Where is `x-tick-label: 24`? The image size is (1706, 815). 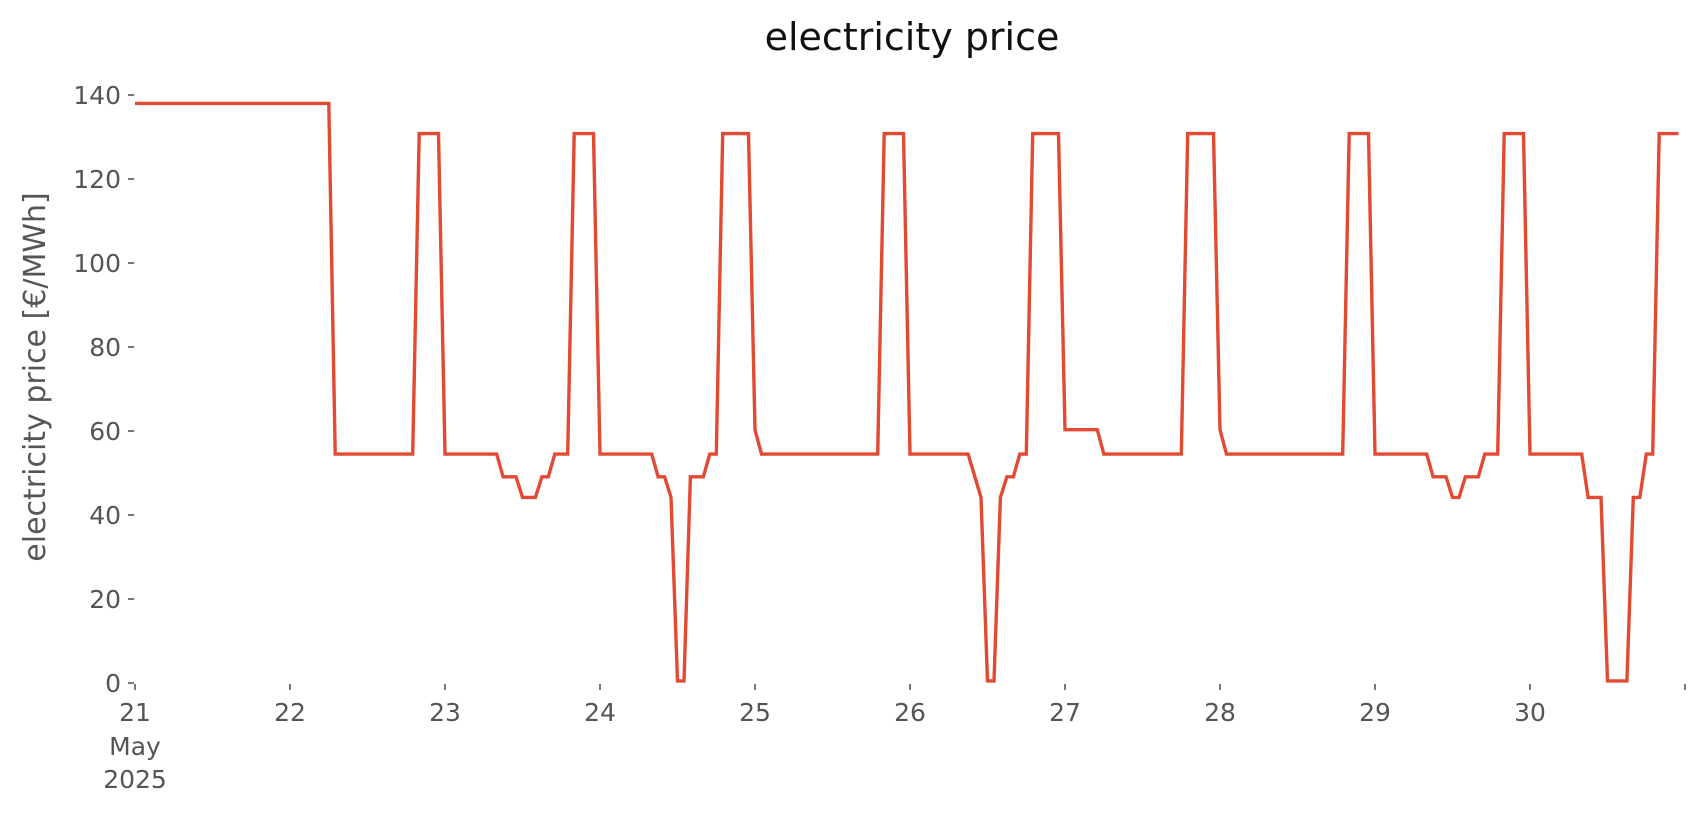
x-tick-label: 24 is located at coordinates (600, 712).